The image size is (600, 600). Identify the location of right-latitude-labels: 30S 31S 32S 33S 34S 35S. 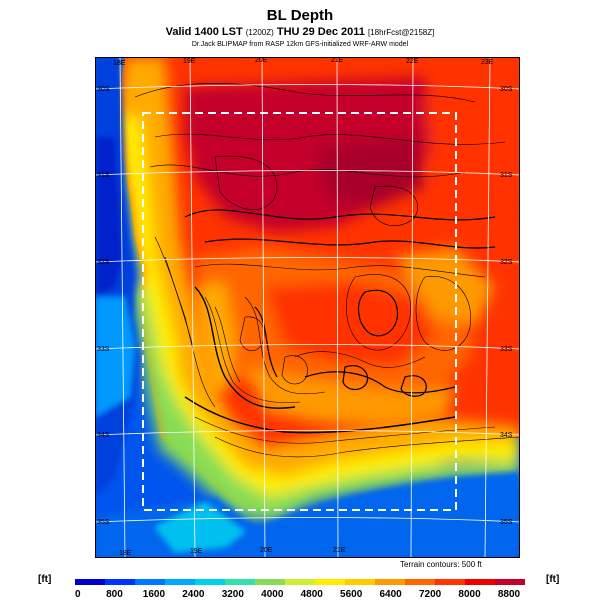
(506, 306).